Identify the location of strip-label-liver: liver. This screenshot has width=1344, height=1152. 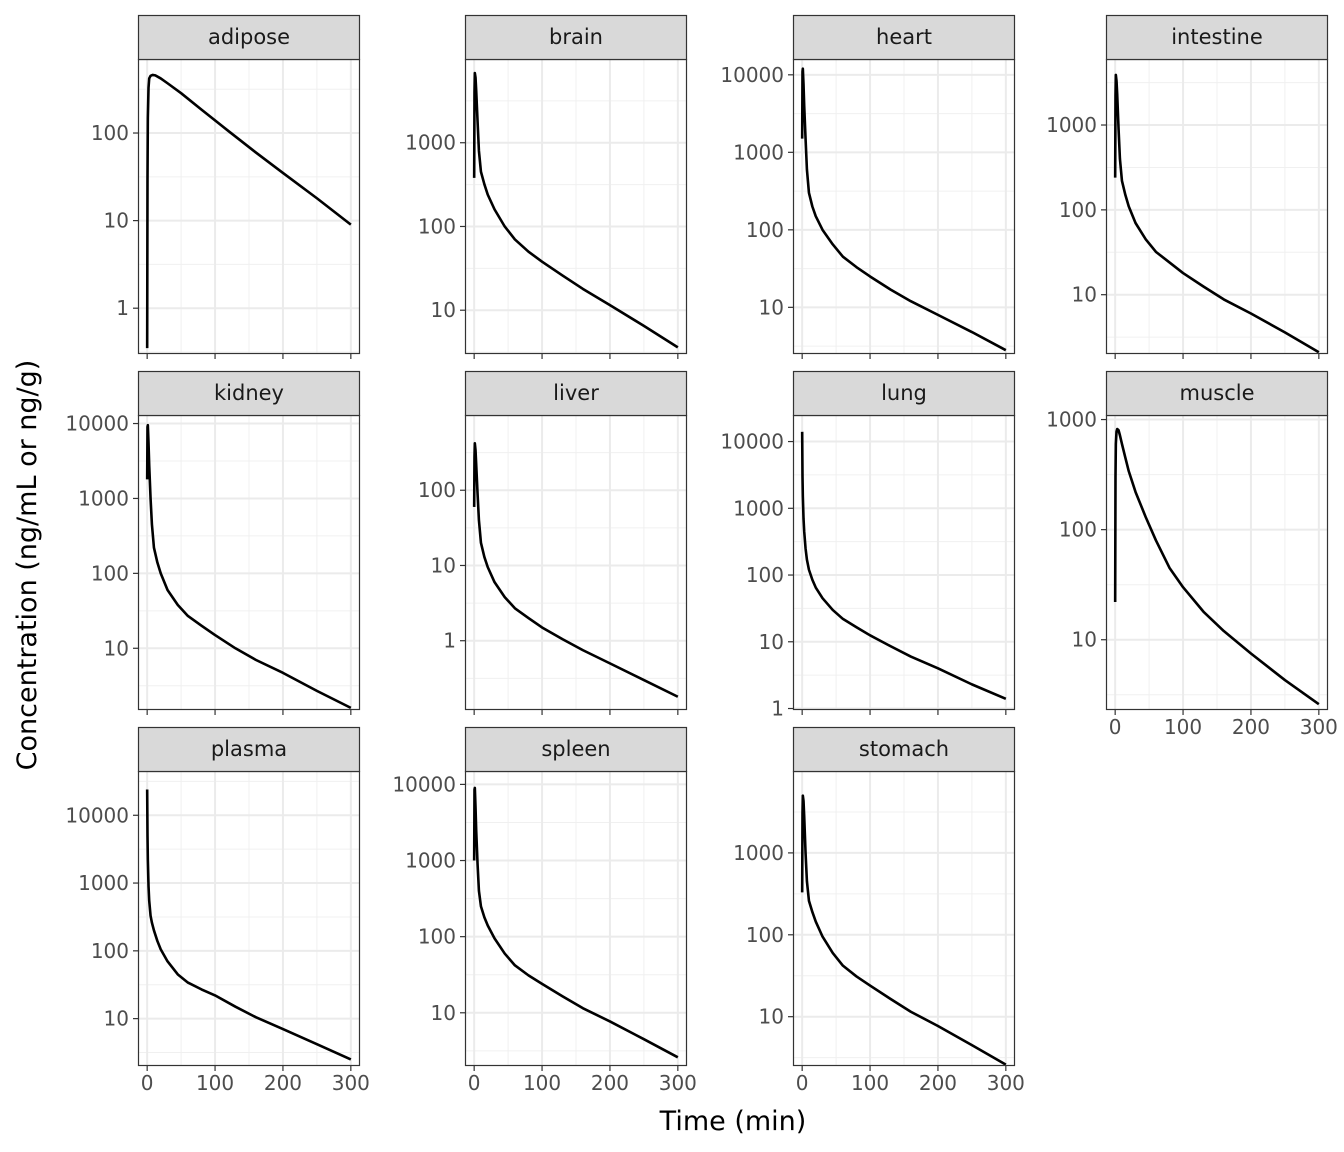
(576, 393).